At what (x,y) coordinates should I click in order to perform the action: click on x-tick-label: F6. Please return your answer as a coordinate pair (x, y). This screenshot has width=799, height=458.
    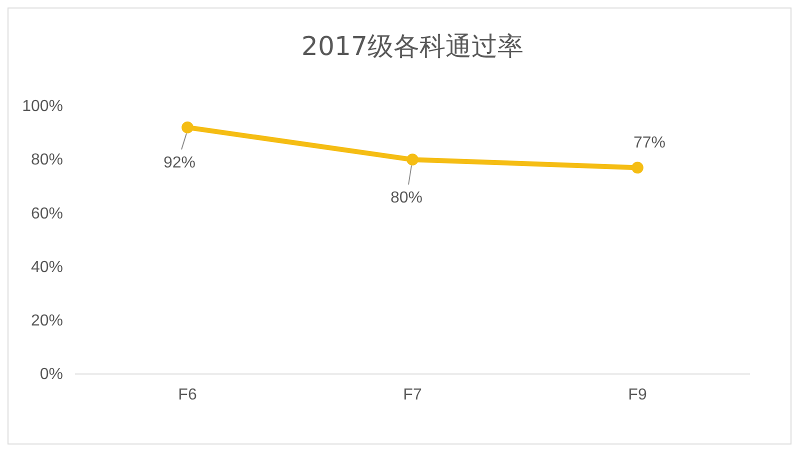
    Looking at the image, I should click on (187, 395).